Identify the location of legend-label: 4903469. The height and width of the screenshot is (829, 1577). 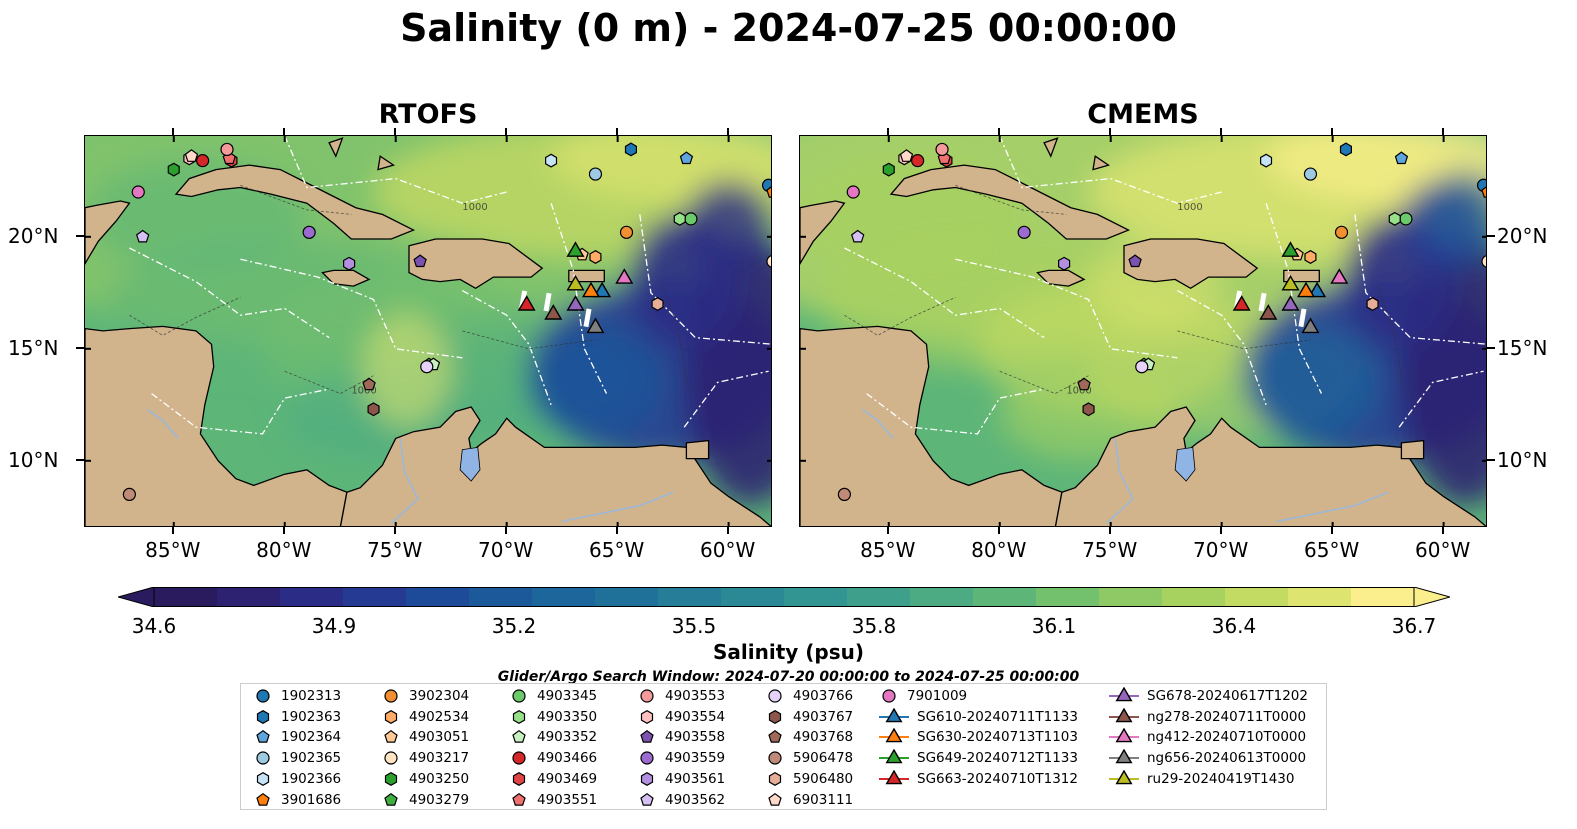
(567, 778).